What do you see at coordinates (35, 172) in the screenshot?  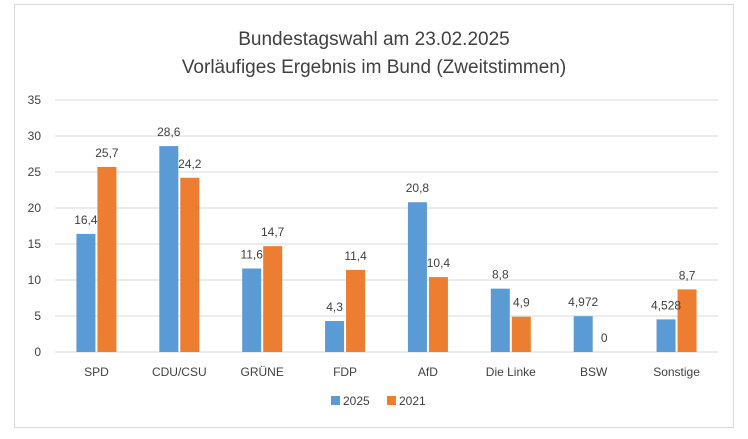 I see `y-tick-label: 25` at bounding box center [35, 172].